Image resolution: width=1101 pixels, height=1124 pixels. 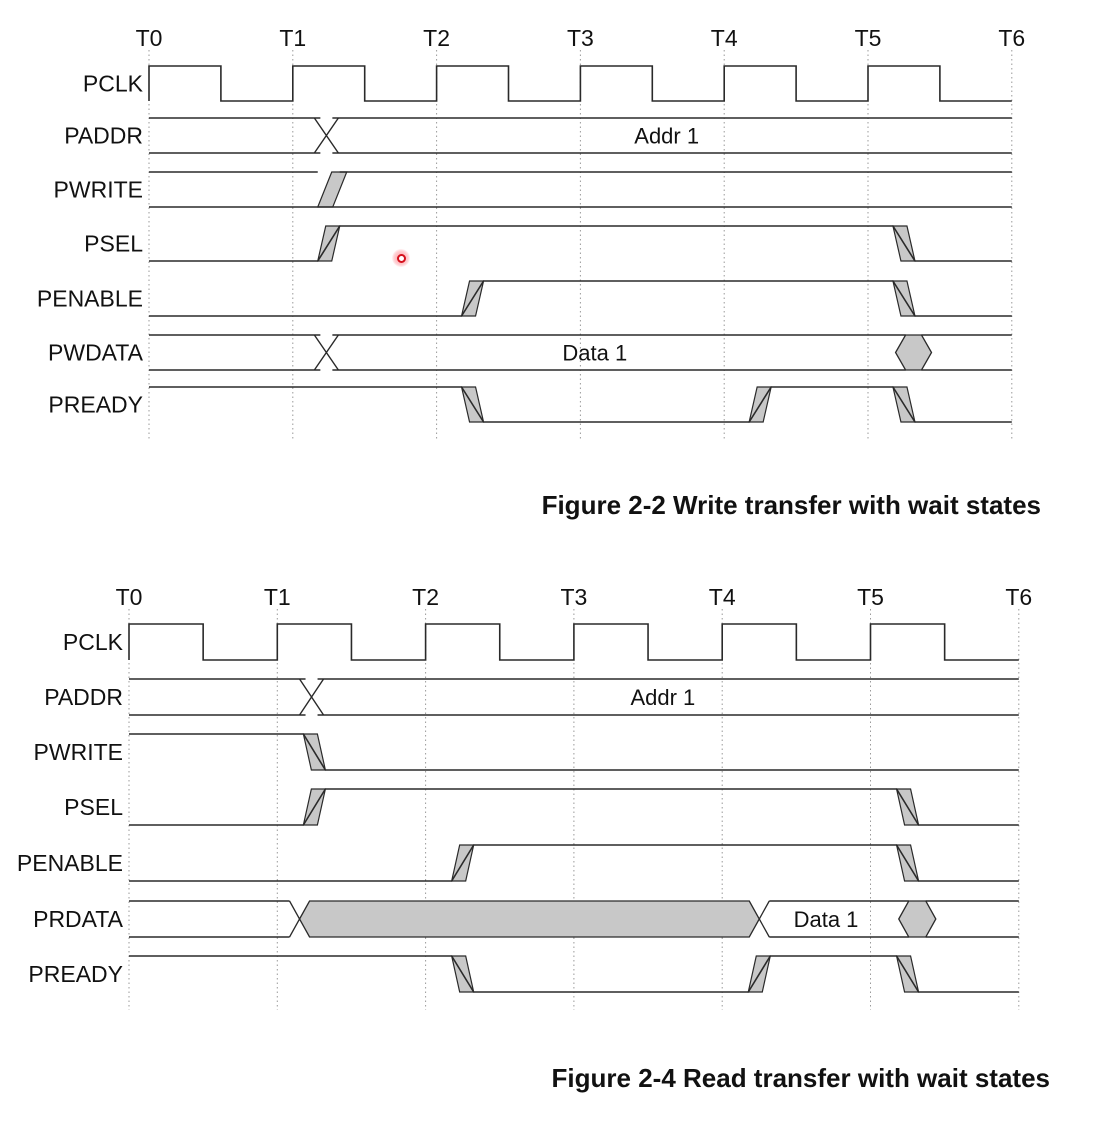 I want to click on mouse-cursor-indicator, so click(x=401, y=258).